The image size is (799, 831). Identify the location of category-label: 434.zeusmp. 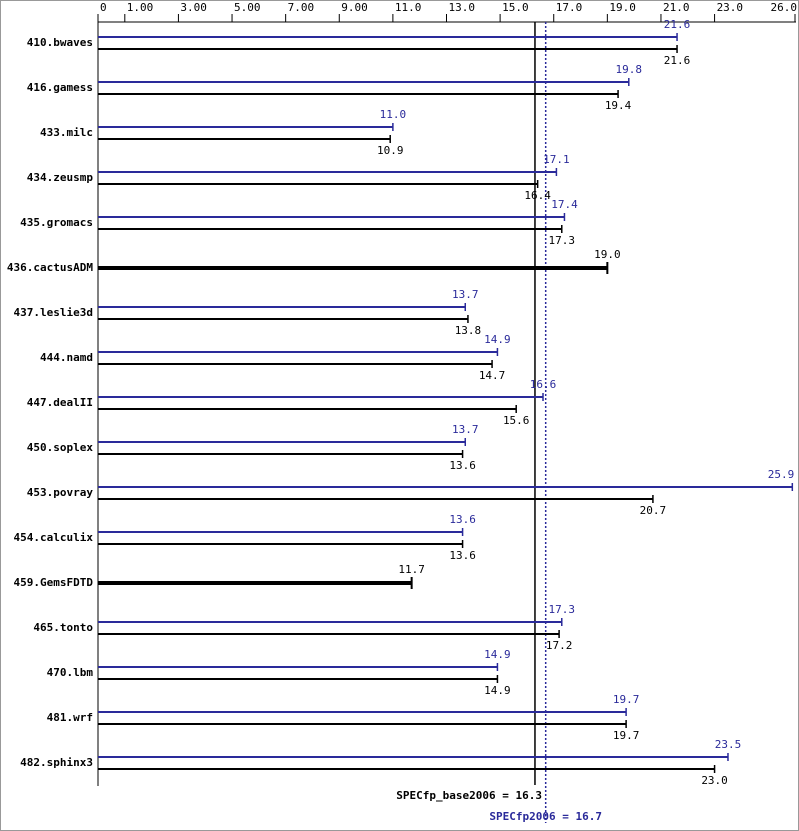
(60, 177).